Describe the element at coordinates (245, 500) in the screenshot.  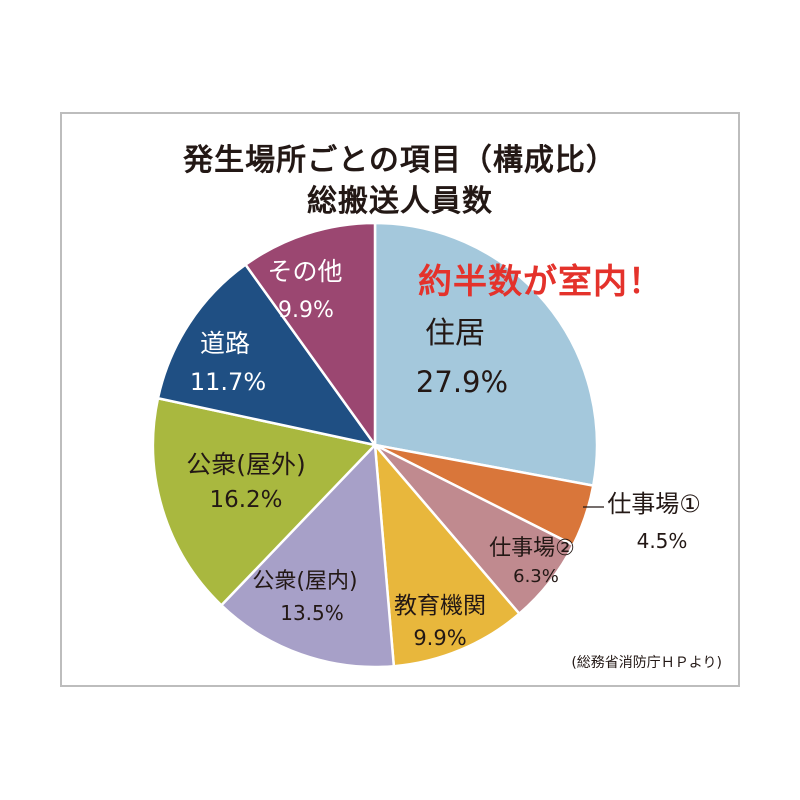
I see `slice-value-6: 16.2%` at that location.